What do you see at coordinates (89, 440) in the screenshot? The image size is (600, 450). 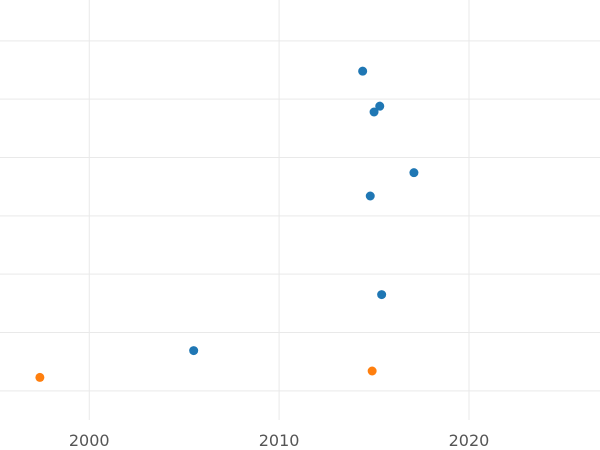 I see `x-tick-label-2000: 2000` at bounding box center [89, 440].